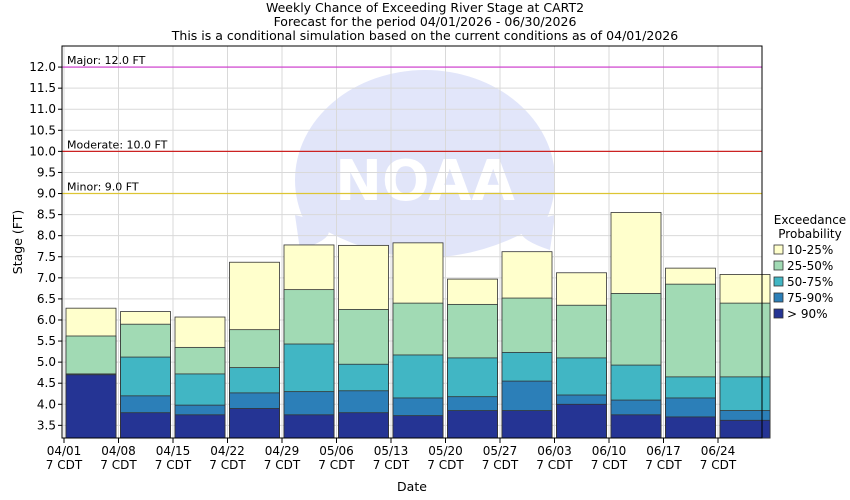 This screenshot has width=850, height=500. Describe the element at coordinates (336, 451) in the screenshot. I see `x-tick-label-date: 05/06` at that location.